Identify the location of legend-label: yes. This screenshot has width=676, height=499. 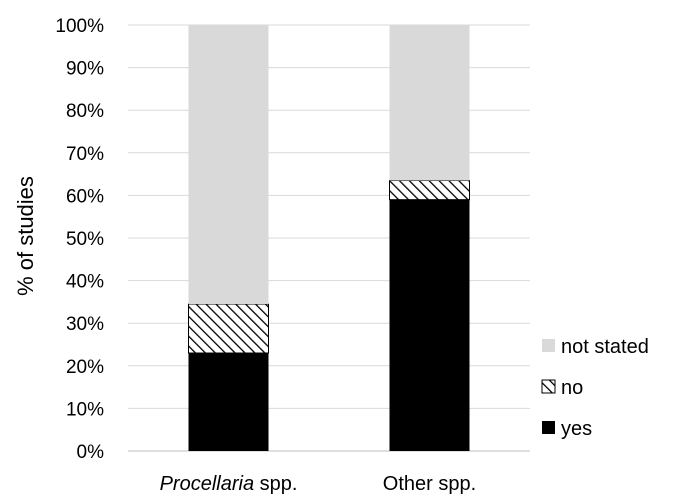
(576, 429).